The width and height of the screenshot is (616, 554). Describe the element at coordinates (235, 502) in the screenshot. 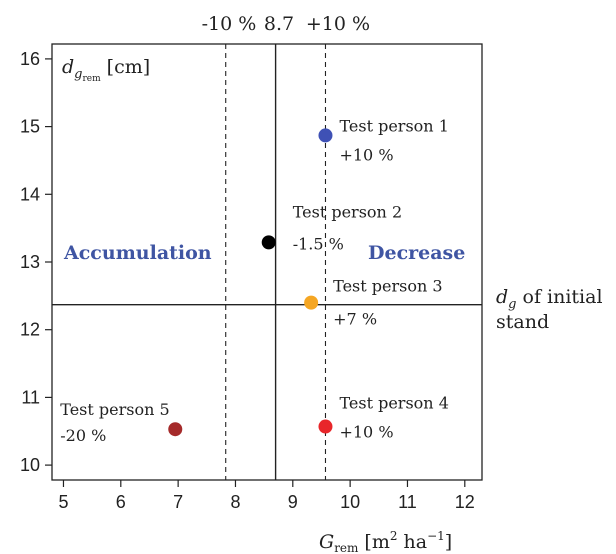

I see `x-tick-label: 8` at that location.